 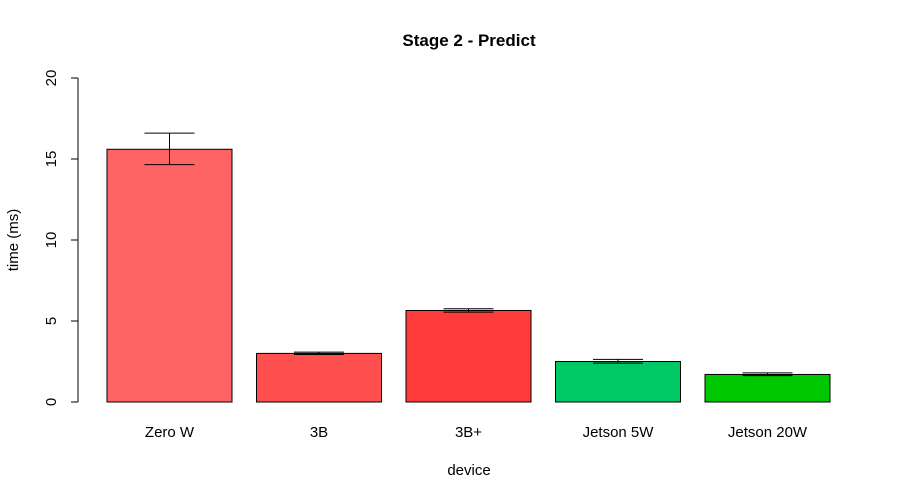 I want to click on x-tick-label: 3B+, so click(x=468, y=432).